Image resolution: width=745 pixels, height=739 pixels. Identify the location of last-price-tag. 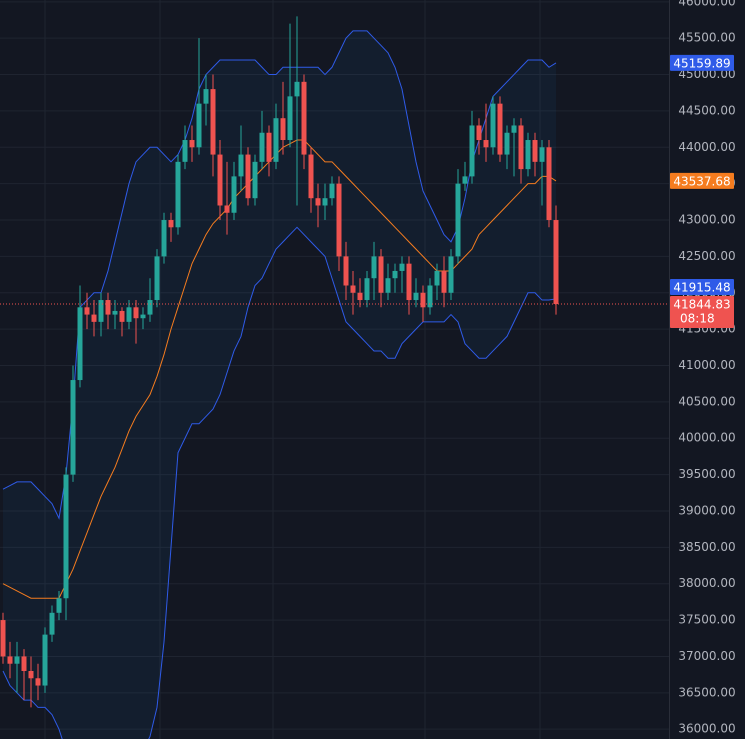
(702, 312).